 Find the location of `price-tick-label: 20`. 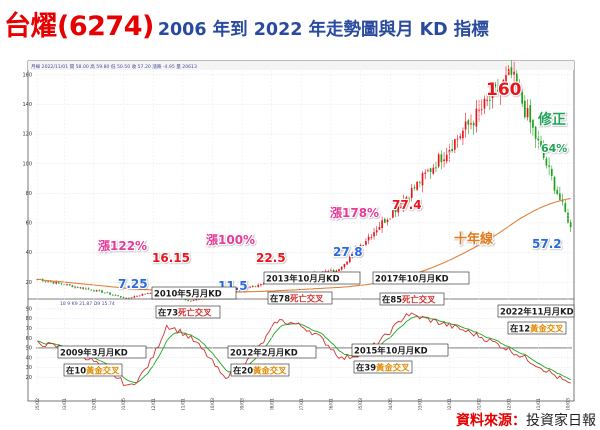

price-tick-label: 20 is located at coordinates (29, 283).